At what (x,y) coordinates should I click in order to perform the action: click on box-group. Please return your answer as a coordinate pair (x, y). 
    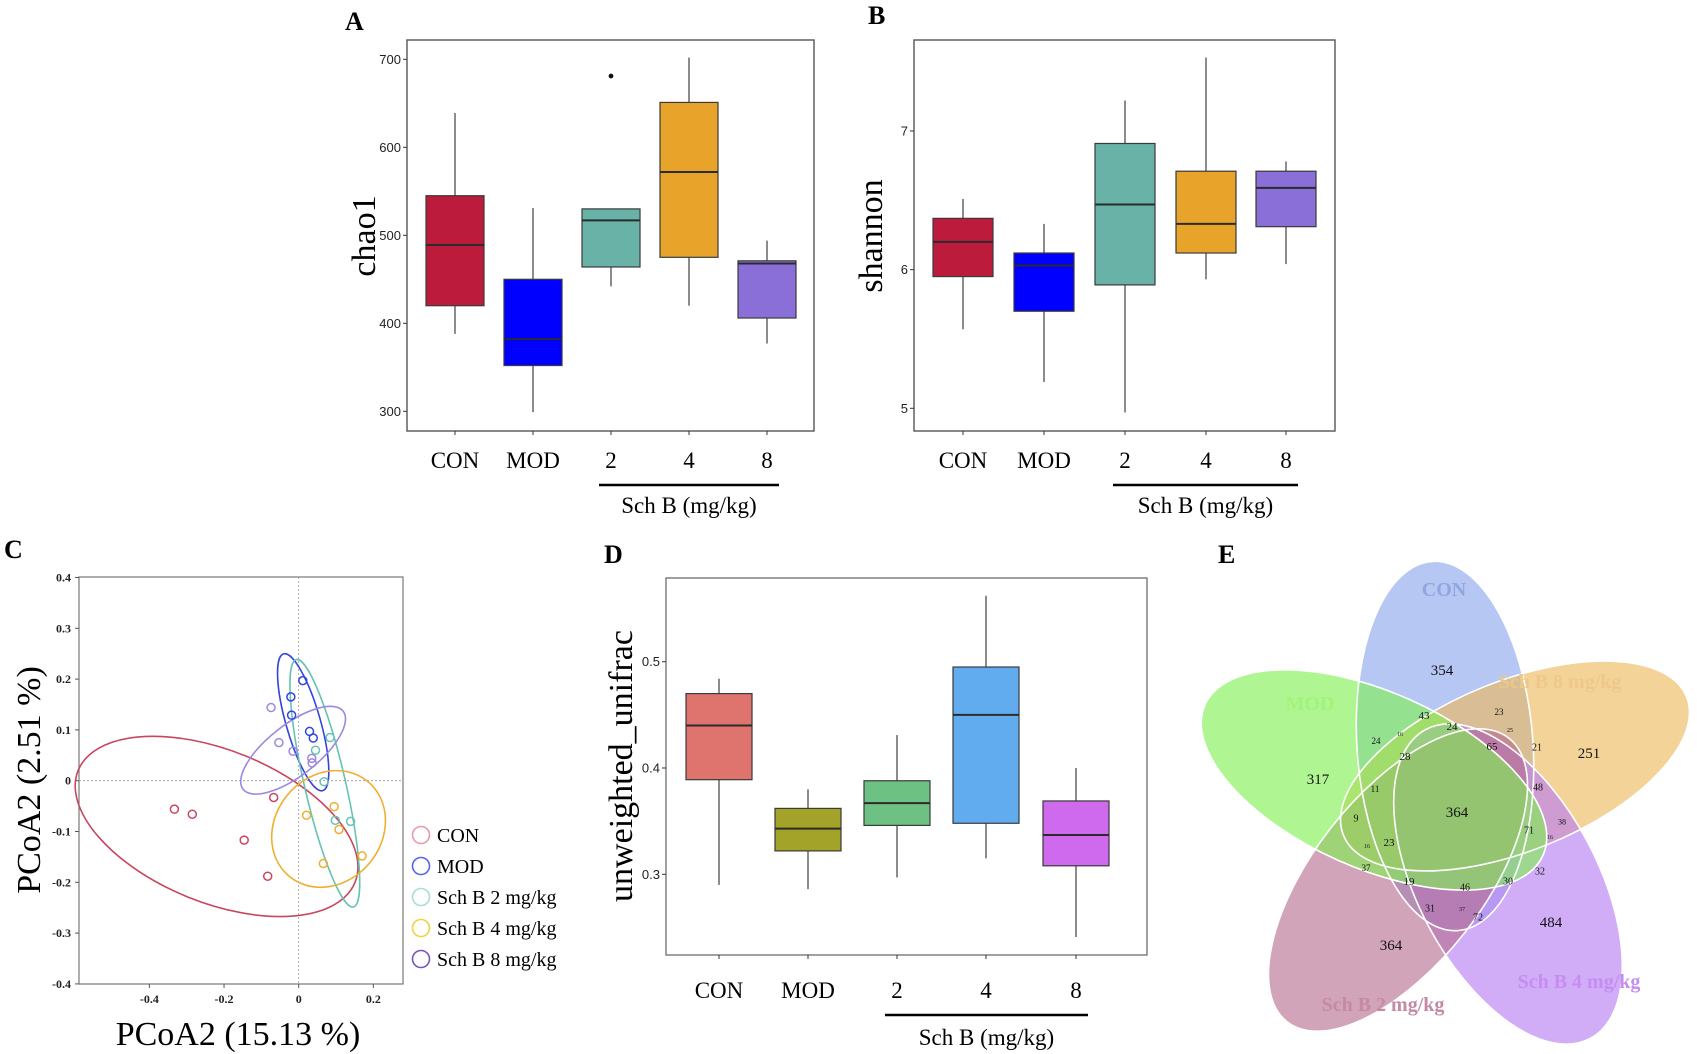
    Looking at the image, I should click on (611, 246).